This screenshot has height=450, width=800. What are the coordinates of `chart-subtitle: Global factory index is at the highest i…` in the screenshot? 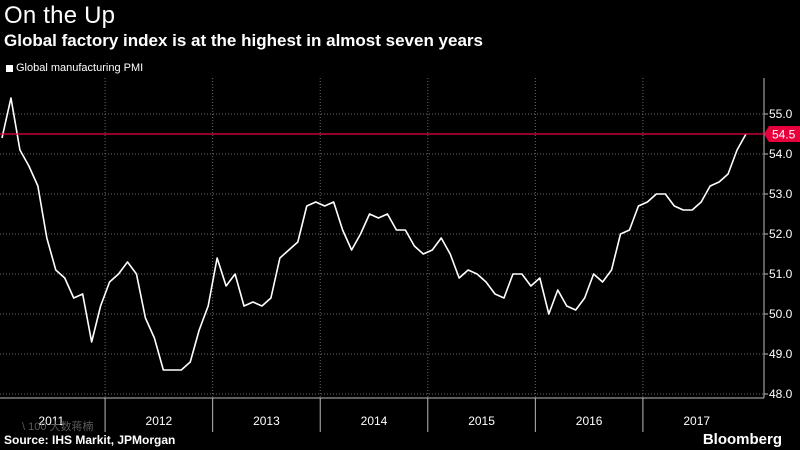 It's located at (243, 40).